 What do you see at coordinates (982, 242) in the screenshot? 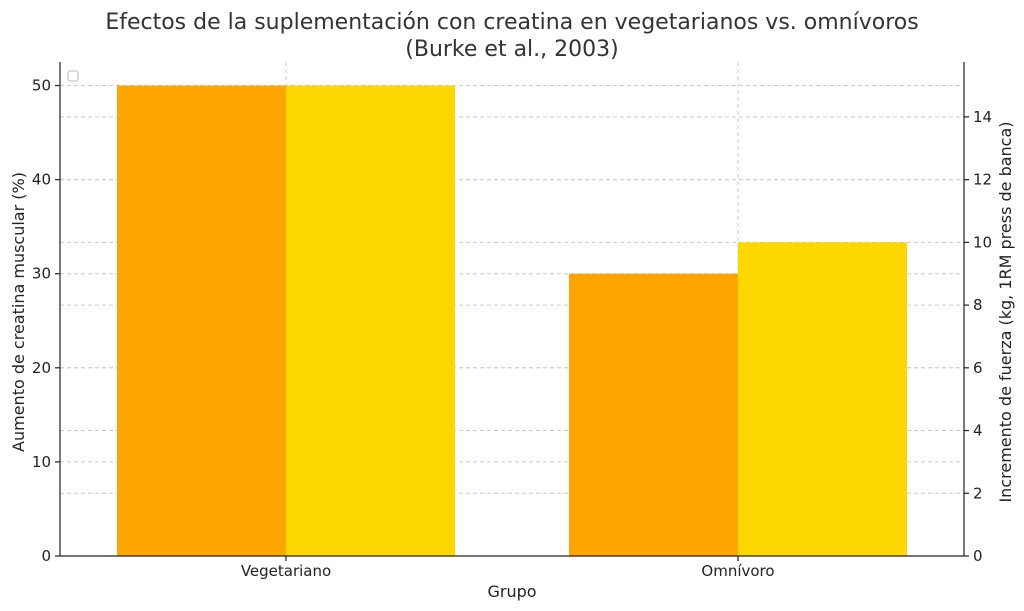
I see `y2-tick-label: 10` at bounding box center [982, 242].